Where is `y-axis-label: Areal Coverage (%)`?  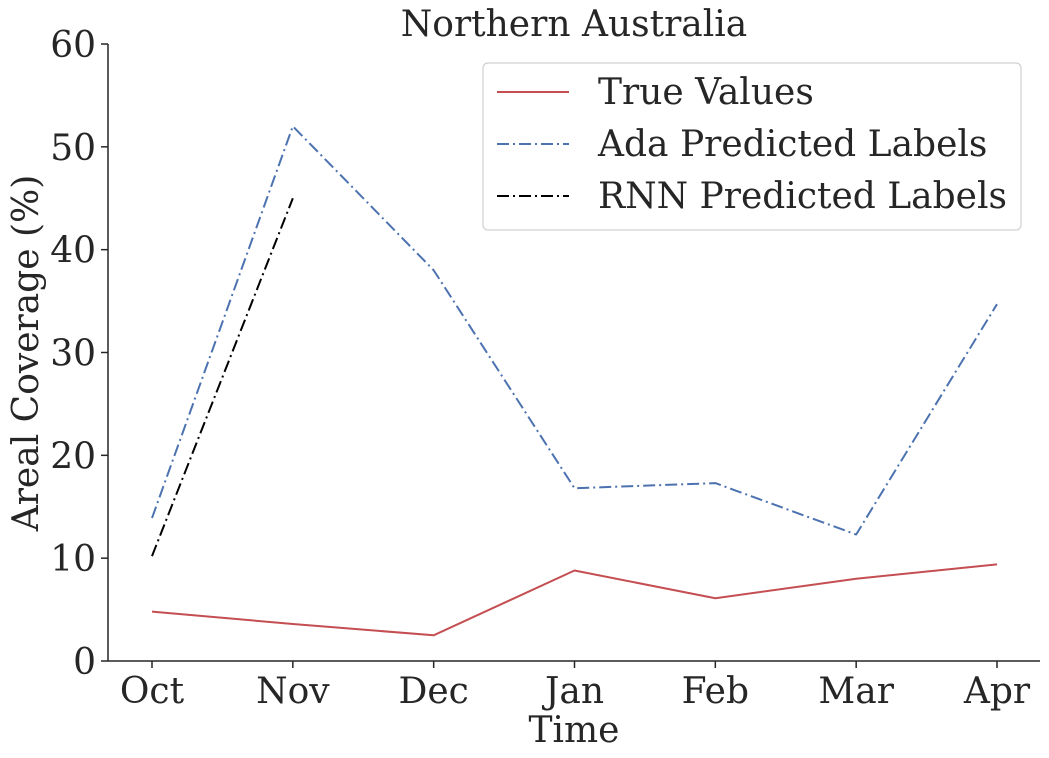
y-axis-label: Areal Coverage (%) is located at coordinates (26, 354).